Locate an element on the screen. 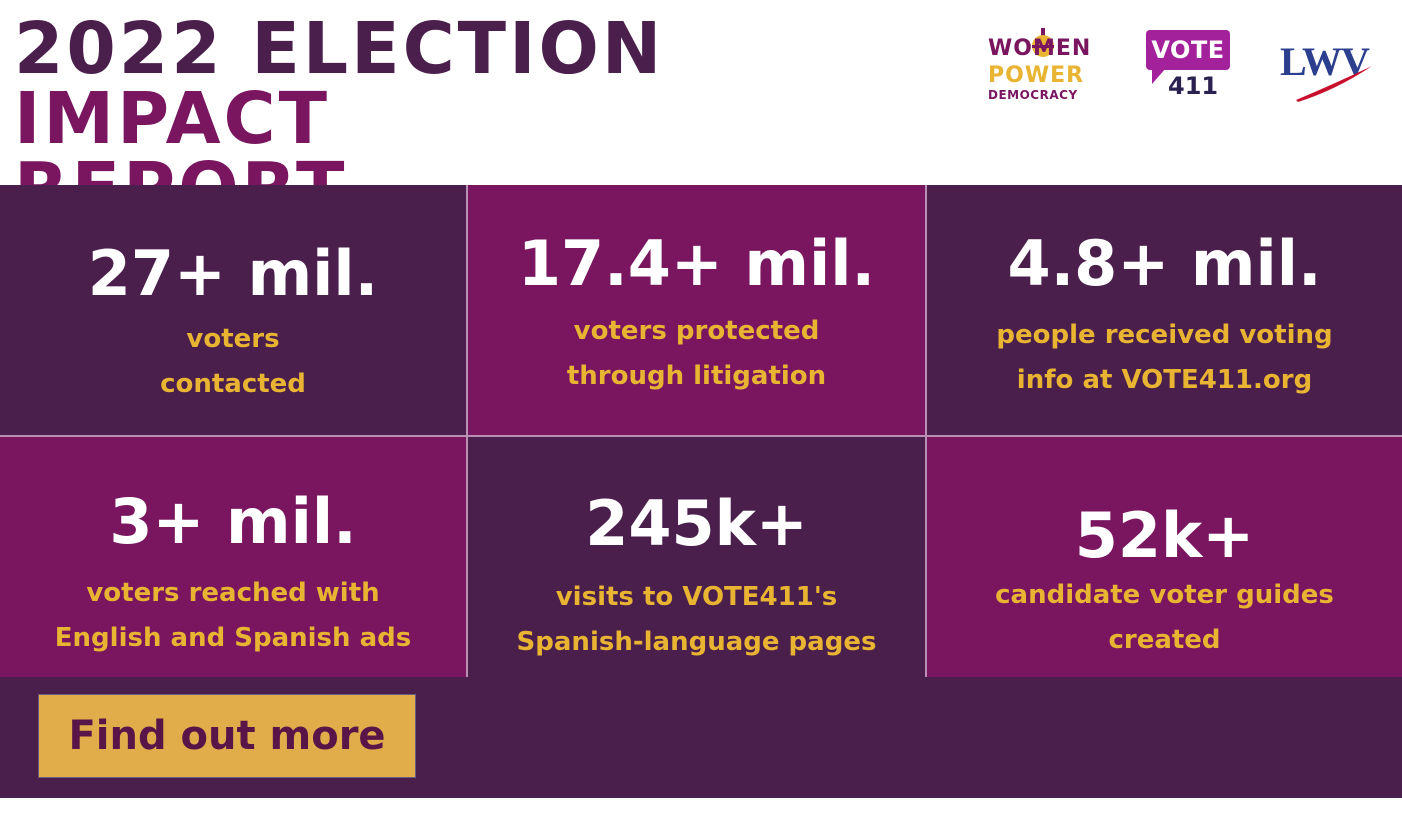 Image resolution: width=1402 pixels, height=832 pixels. capitol-dome-icon is located at coordinates (1043, 42).